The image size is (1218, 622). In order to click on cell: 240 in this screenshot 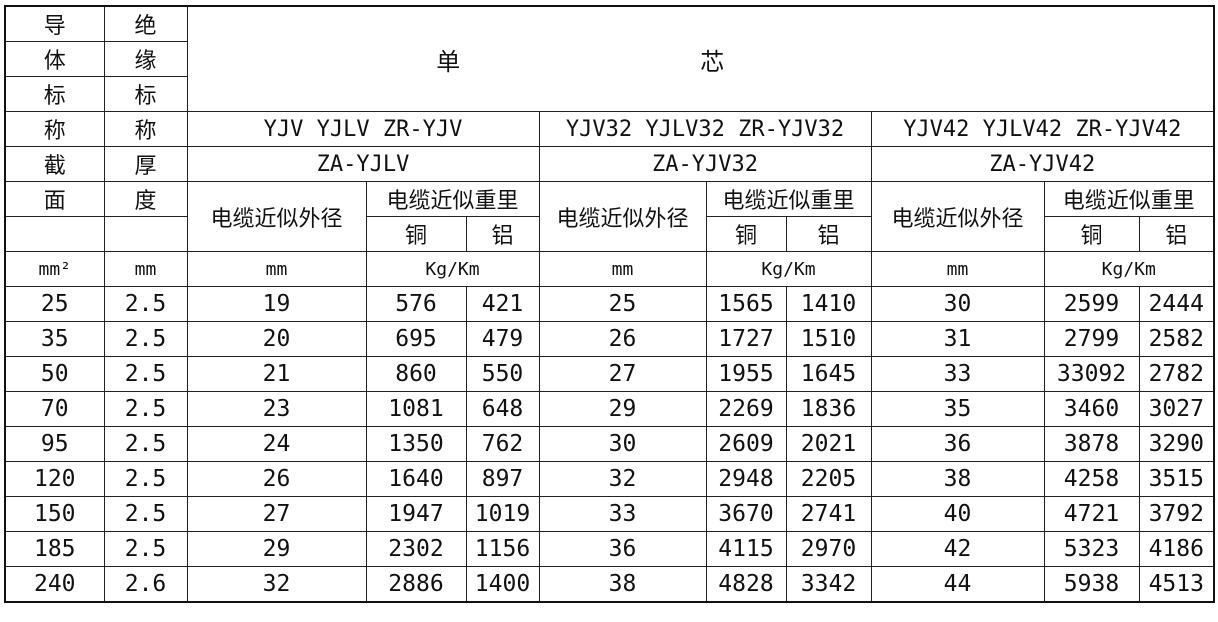, I will do `click(54, 584)`.